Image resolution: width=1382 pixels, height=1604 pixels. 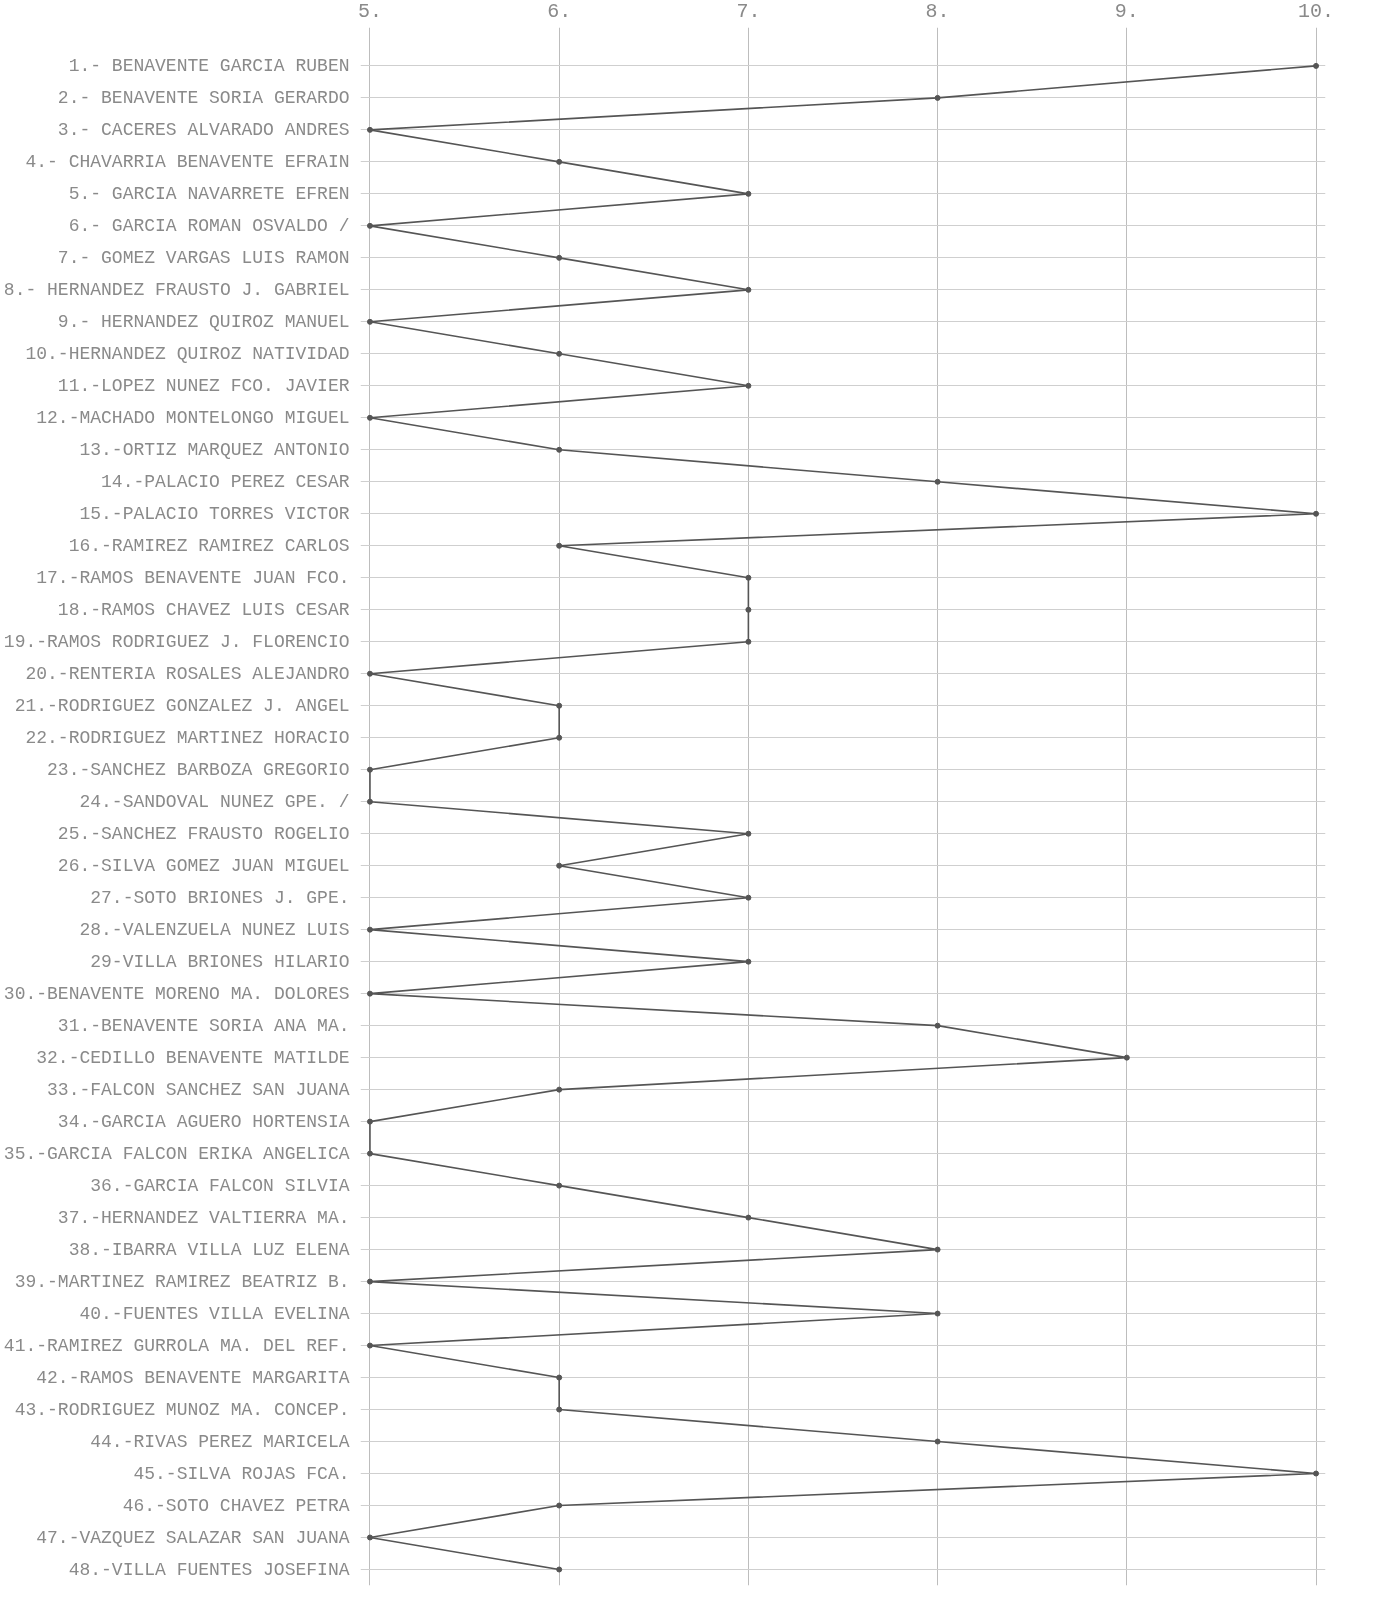 What do you see at coordinates (209, 545) in the screenshot?
I see `y-tick-label: 16.-RAMIREZ RAMIREZ CARLOS` at bounding box center [209, 545].